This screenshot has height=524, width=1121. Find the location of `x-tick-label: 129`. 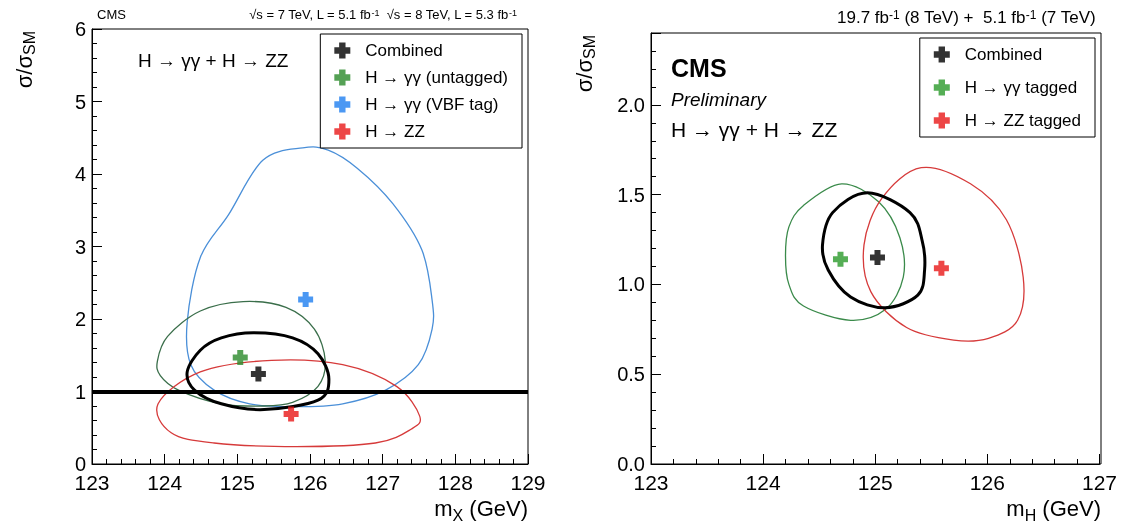

x-tick-label: 129 is located at coordinates (528, 482).